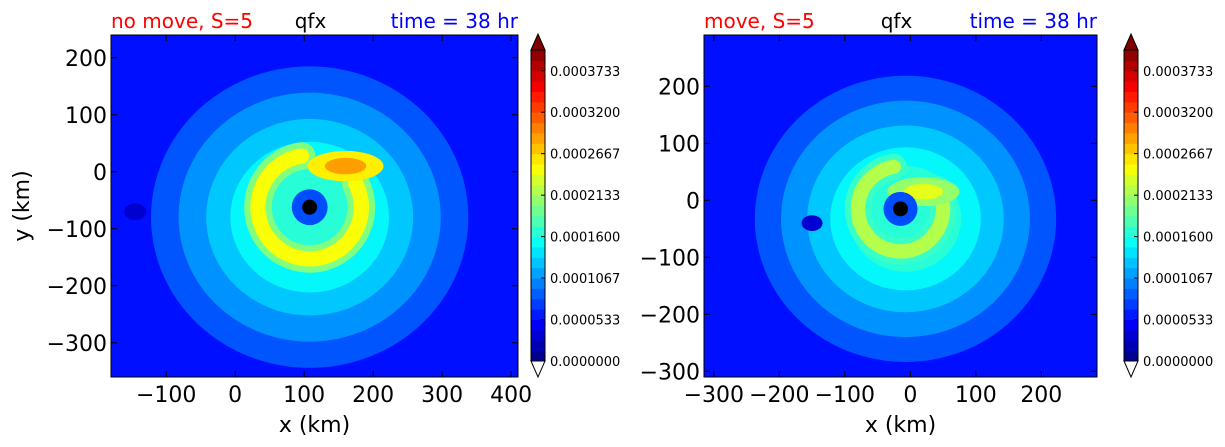 The height and width of the screenshot is (447, 1225). What do you see at coordinates (442, 395) in the screenshot?
I see `x-tick-label: 300` at bounding box center [442, 395].